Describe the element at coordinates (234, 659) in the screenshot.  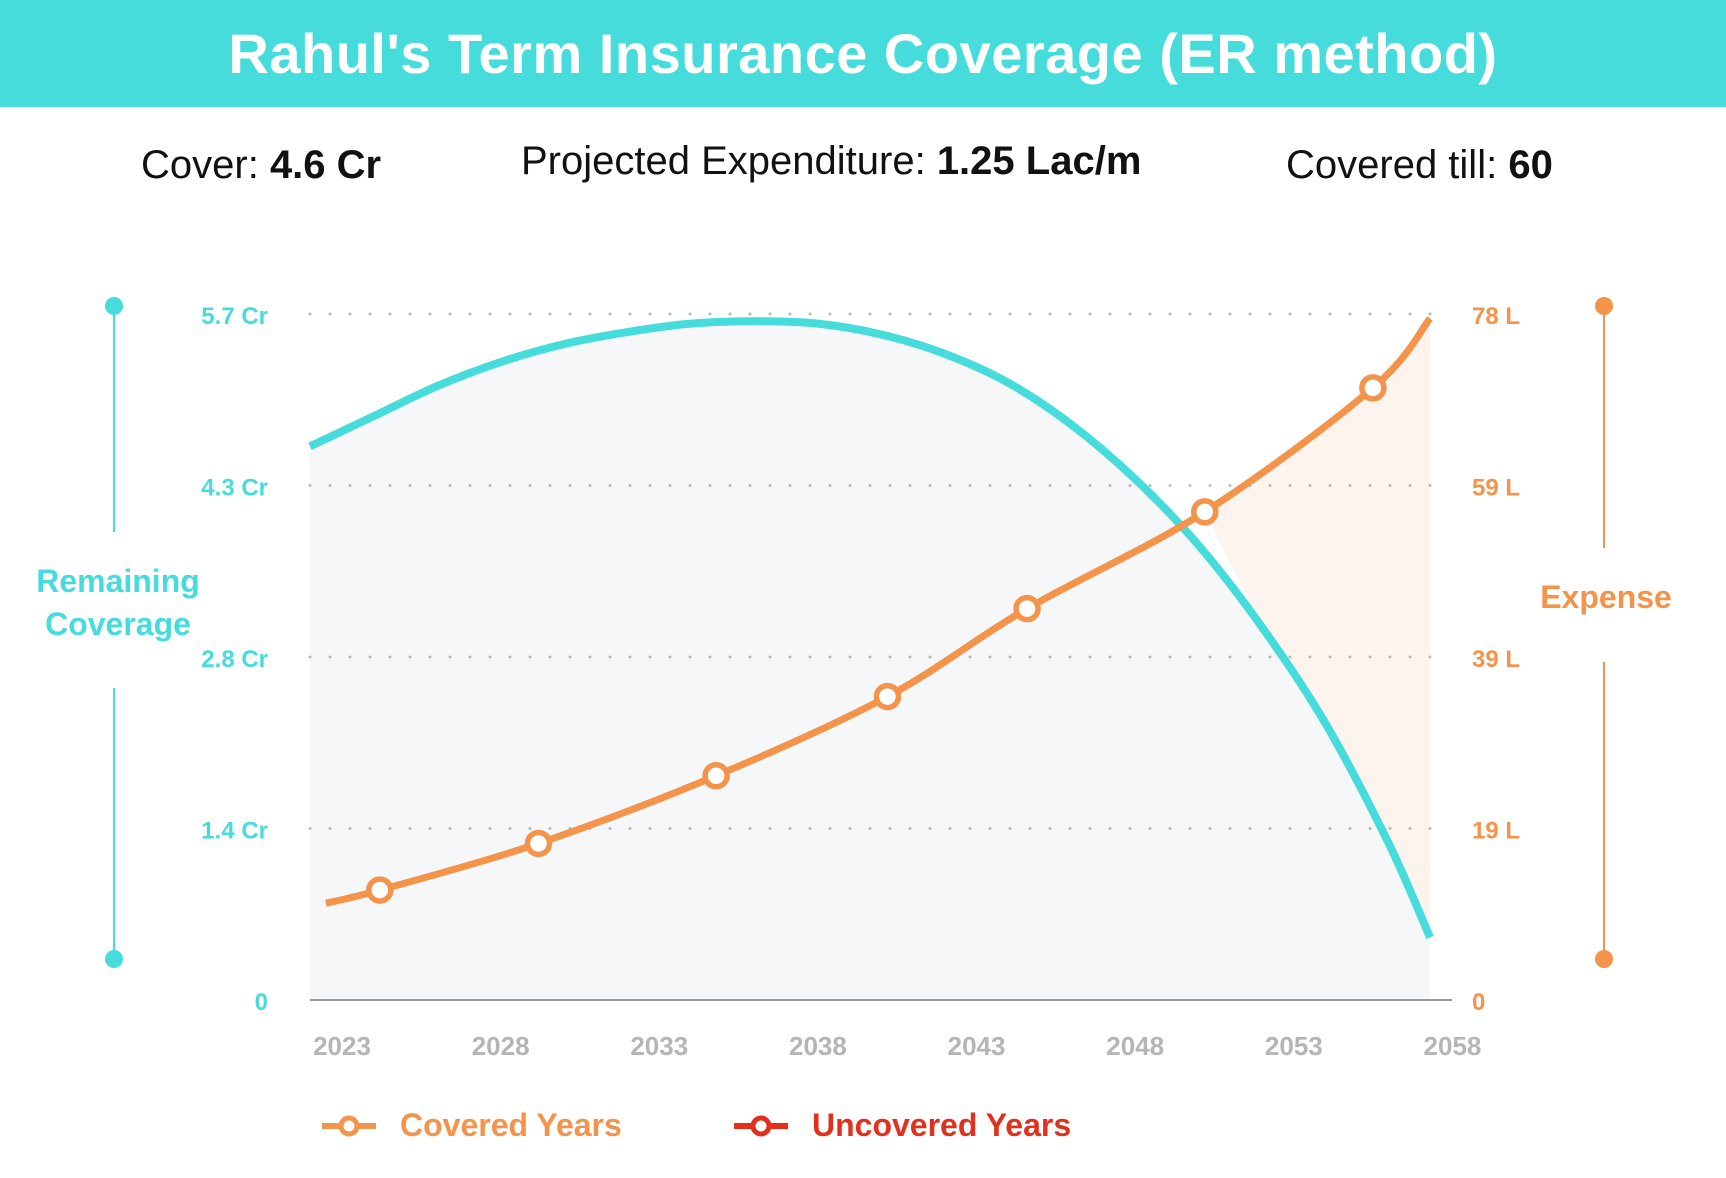
I see `left-tick-label: 2.8 Cr` at that location.